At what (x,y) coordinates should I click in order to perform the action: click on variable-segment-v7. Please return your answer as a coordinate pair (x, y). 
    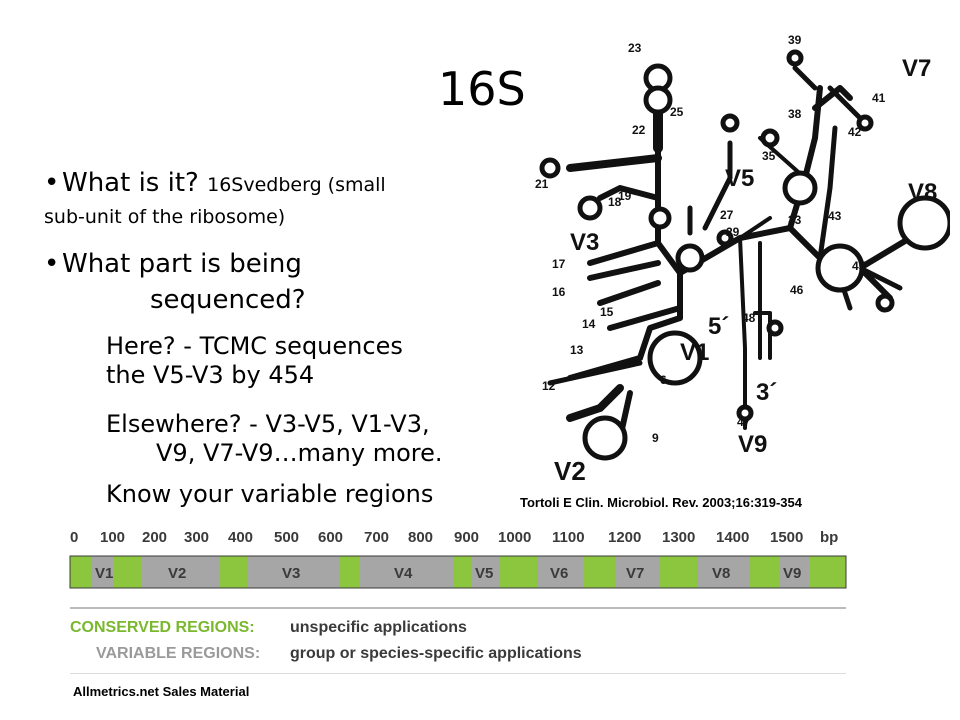
    Looking at the image, I should click on (638, 572).